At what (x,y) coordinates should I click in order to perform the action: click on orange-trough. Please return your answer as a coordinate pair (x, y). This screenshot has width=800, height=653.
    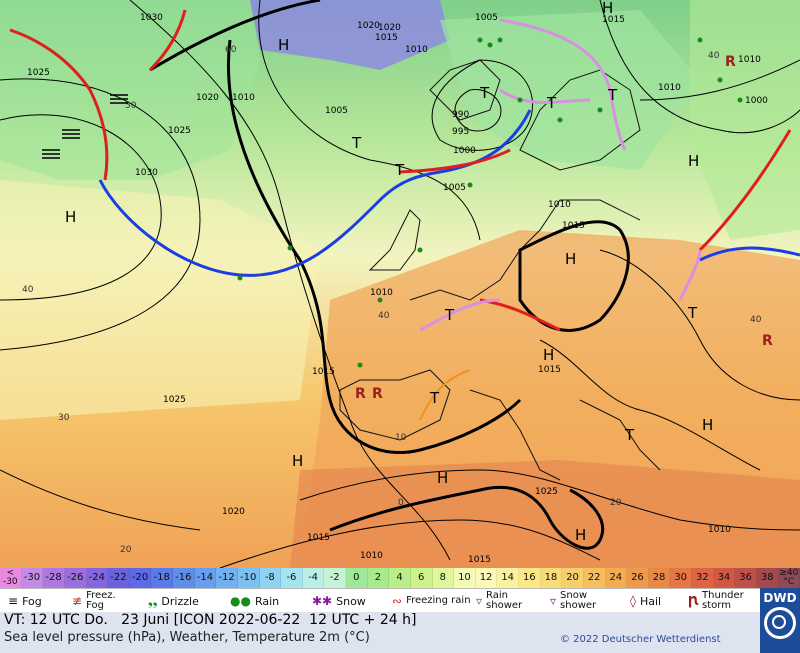
    Looking at the image, I should click on (445, 395).